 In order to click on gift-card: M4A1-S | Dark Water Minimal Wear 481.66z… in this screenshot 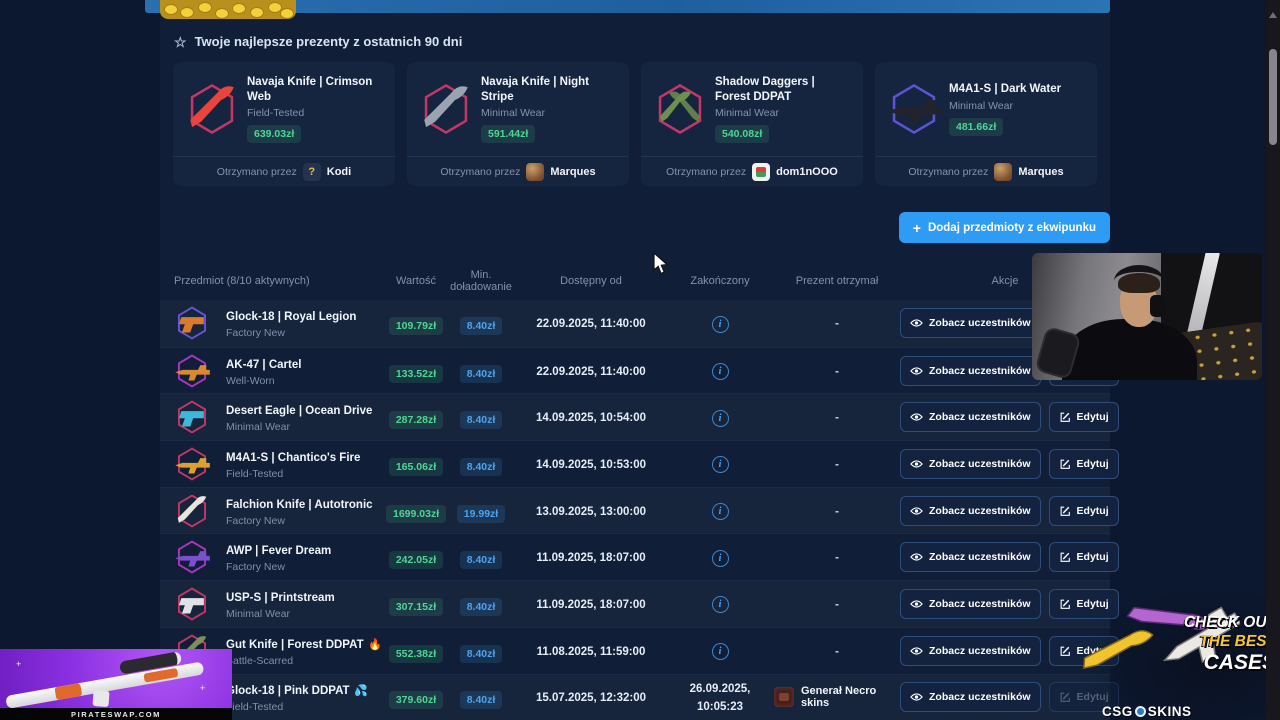, I will do `click(986, 124)`.